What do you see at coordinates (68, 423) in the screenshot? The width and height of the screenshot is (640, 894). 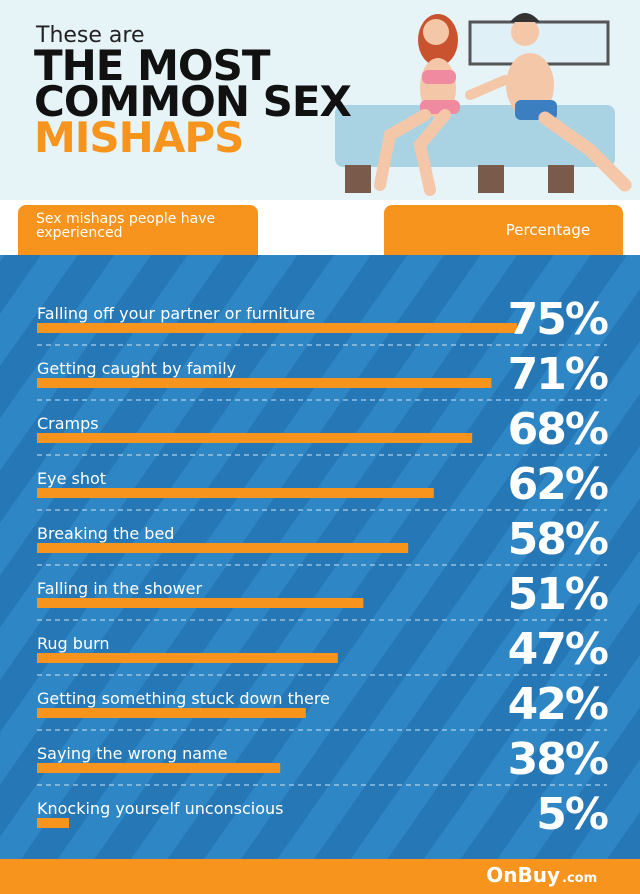 I see `category-label: Cramps` at bounding box center [68, 423].